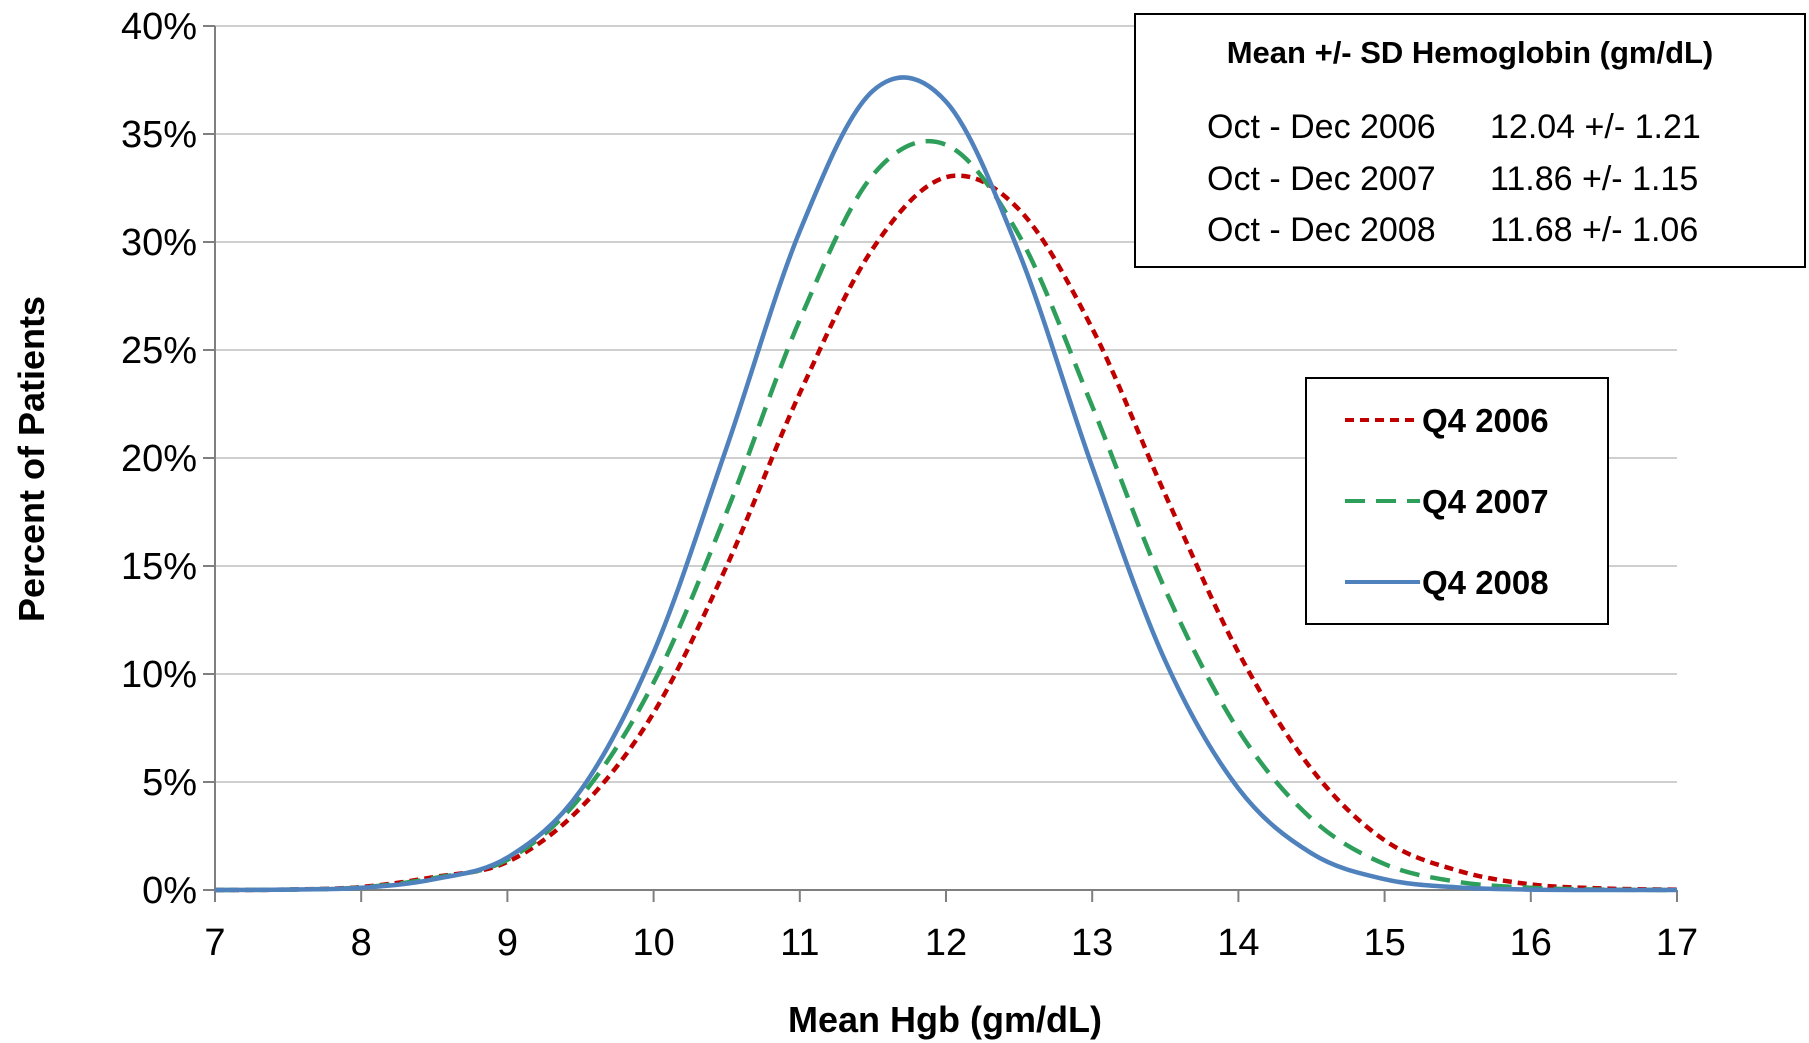  Describe the element at coordinates (361, 943) in the screenshot. I see `x-tick-label: 8` at that location.